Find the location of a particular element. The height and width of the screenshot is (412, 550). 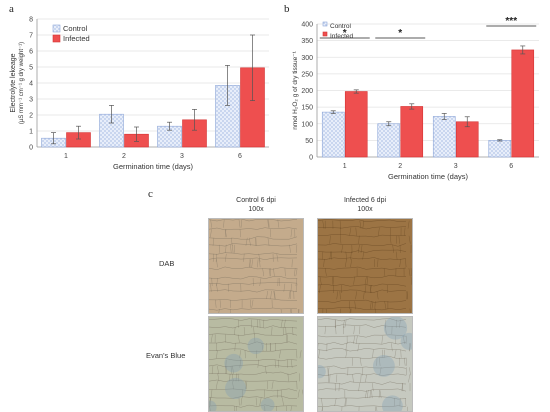

y-tick-label: 250 is located at coordinates (307, 74).